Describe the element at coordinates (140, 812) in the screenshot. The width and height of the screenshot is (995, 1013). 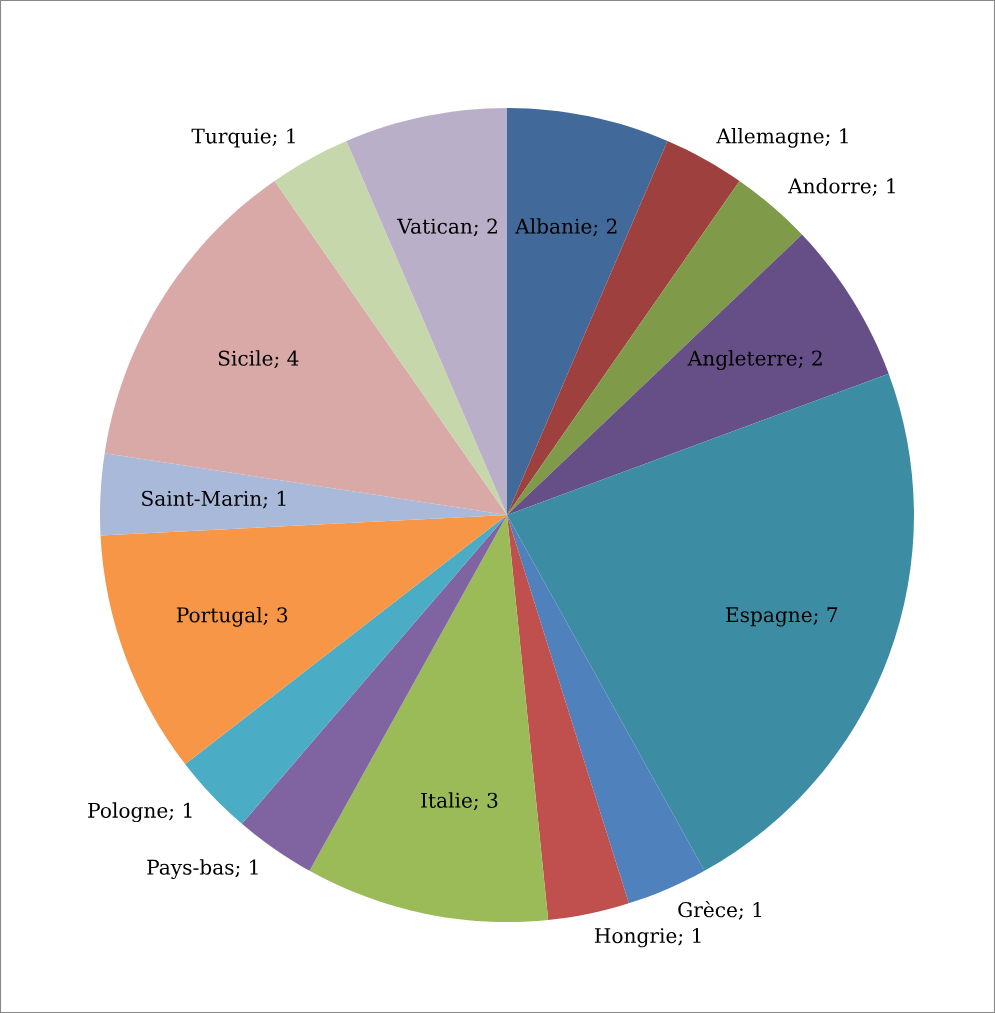
I see `slice-label: Pologne; 1` at that location.